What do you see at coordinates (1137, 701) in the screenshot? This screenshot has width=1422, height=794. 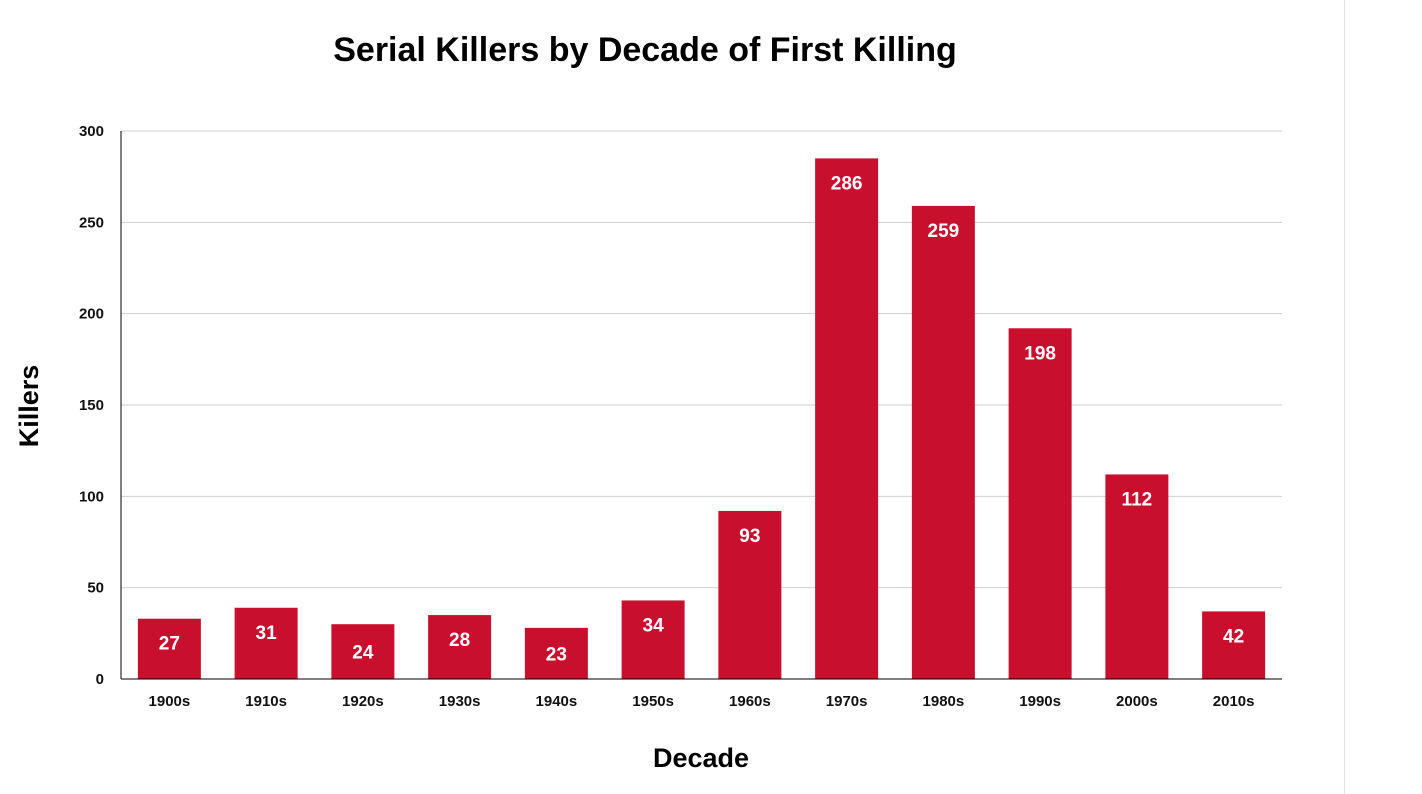 I see `x-tick-label-2000s: 2000s` at bounding box center [1137, 701].